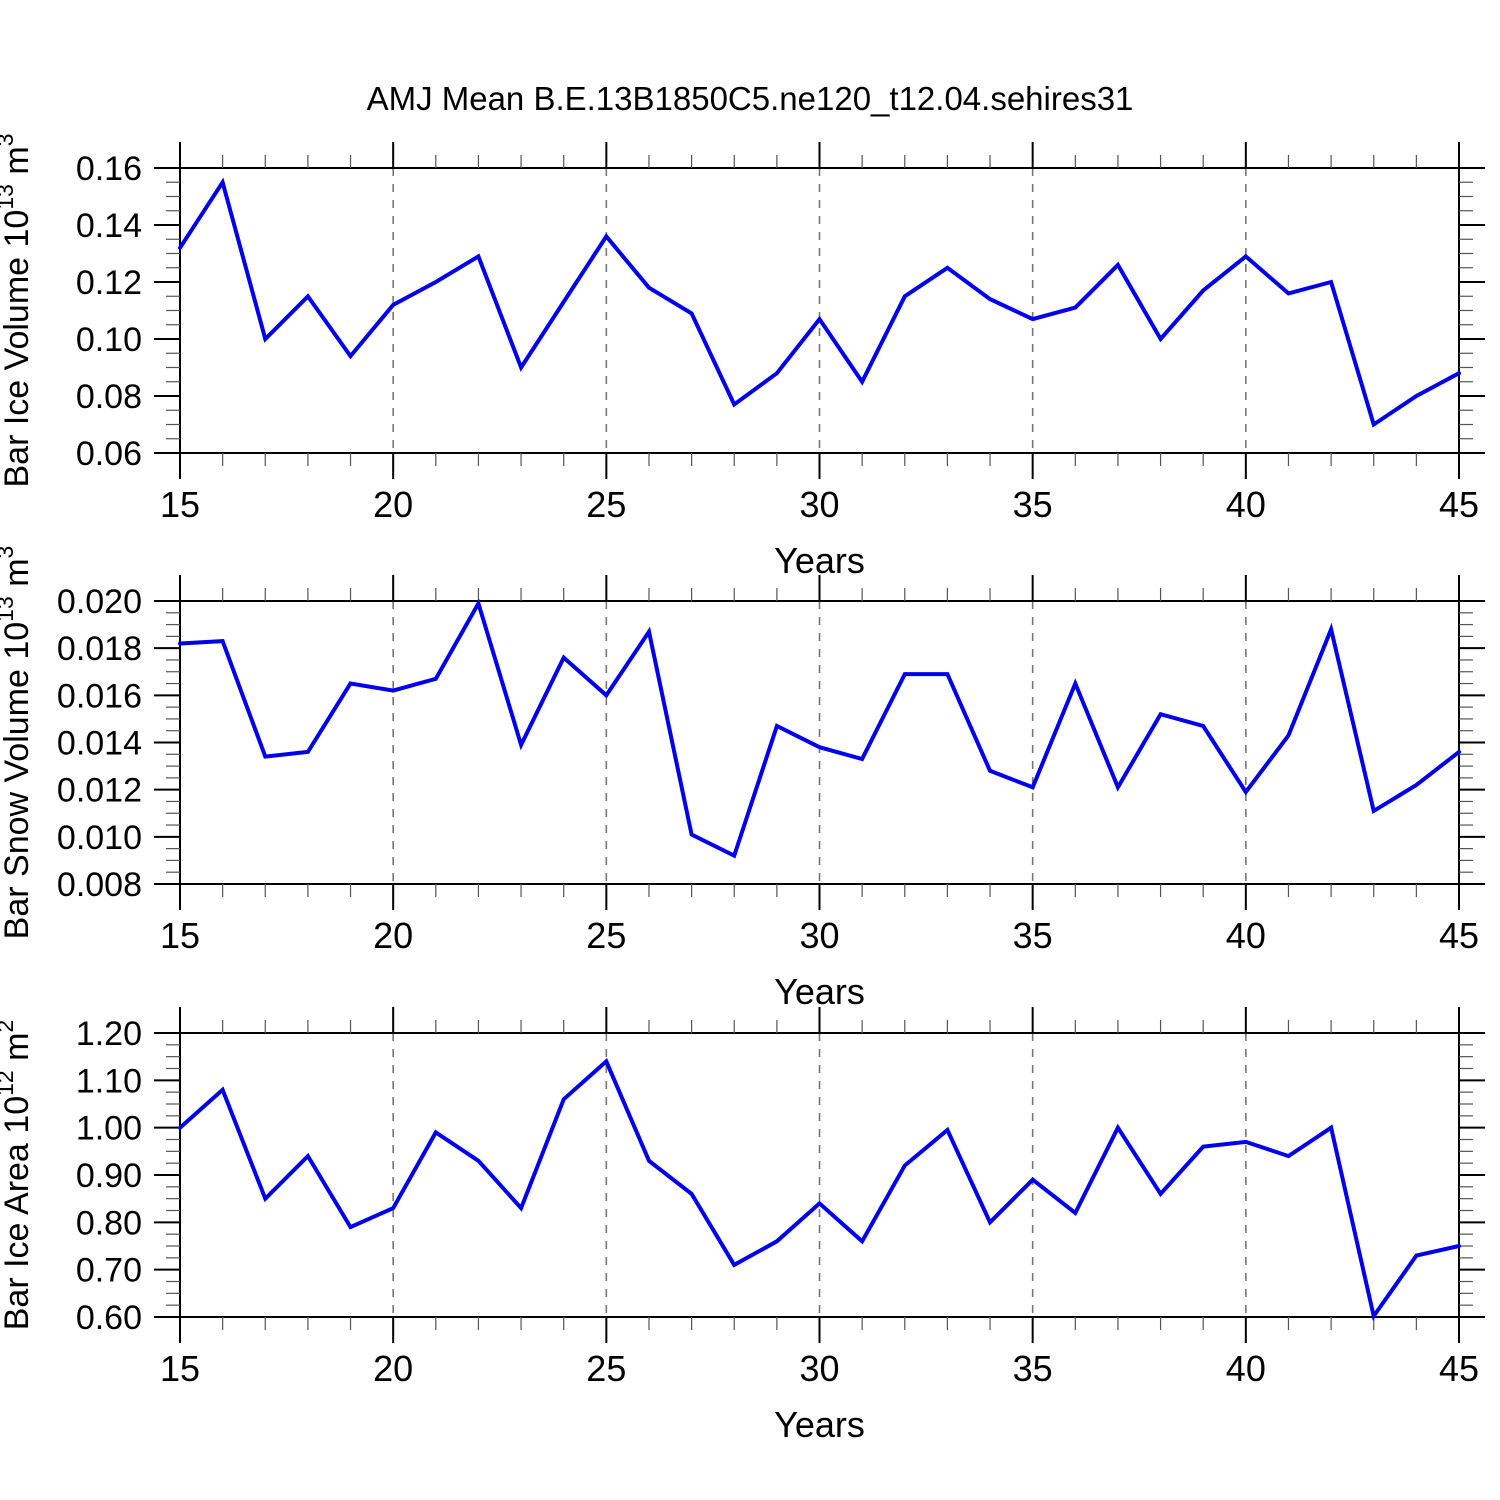 Image resolution: width=1500 pixels, height=1500 pixels. I want to click on y-tick-label: 0.12, so click(109, 283).